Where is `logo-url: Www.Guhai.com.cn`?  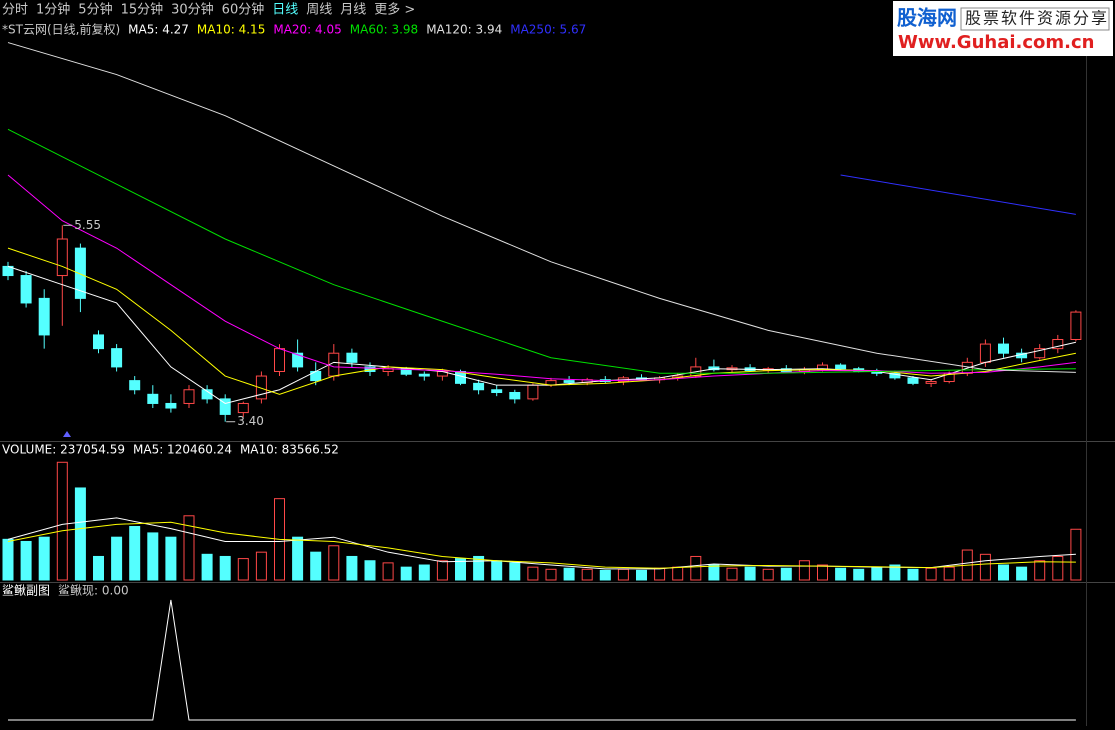 logo-url: Www.Guhai.com.cn is located at coordinates (996, 42).